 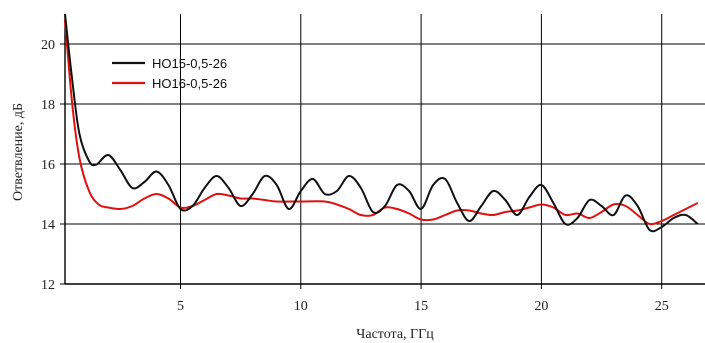 I want to click on y-tick-label: 20, so click(x=48, y=45).